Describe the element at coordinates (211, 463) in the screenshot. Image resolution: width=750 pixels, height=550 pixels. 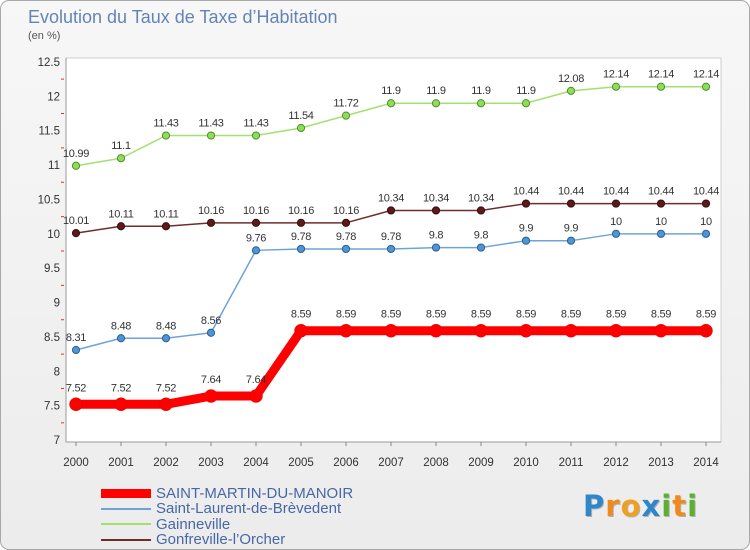
I see `x-tick-label: 2003` at that location.